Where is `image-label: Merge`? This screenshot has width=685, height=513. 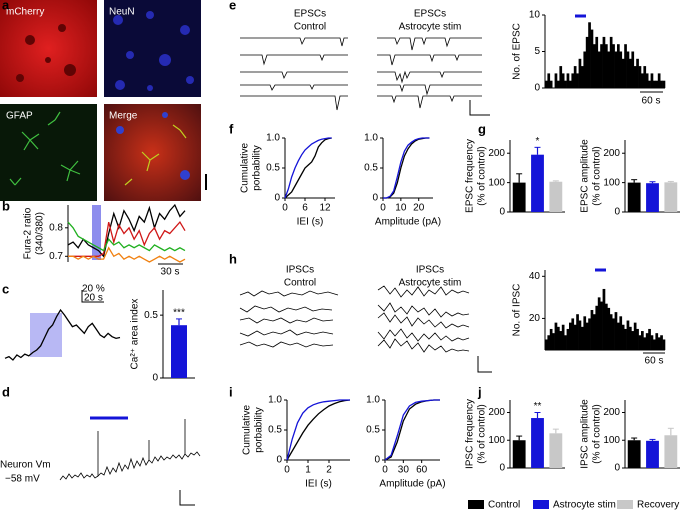
image-label: Merge is located at coordinates (123, 116).